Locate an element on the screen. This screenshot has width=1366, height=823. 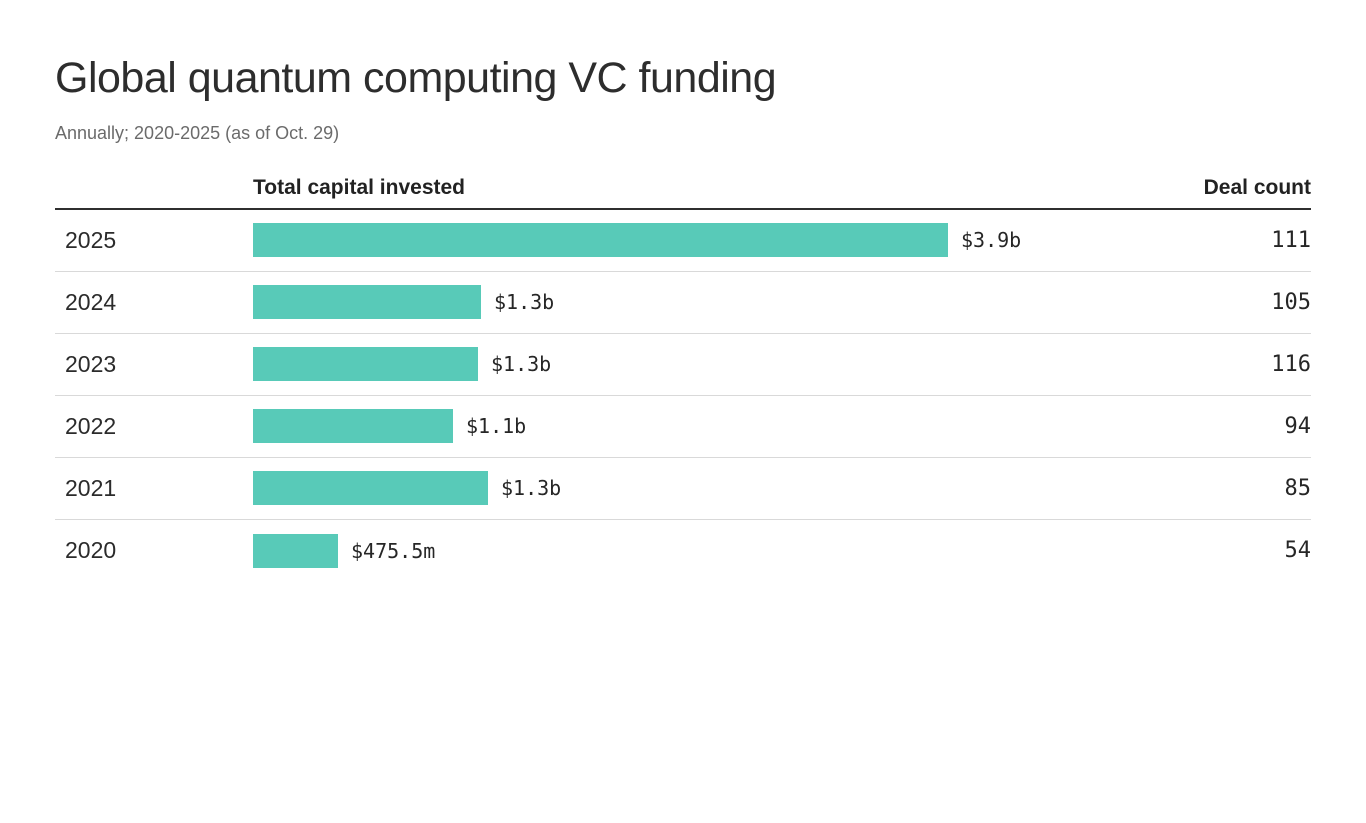
capital-value-label: $3.9b is located at coordinates (991, 240).